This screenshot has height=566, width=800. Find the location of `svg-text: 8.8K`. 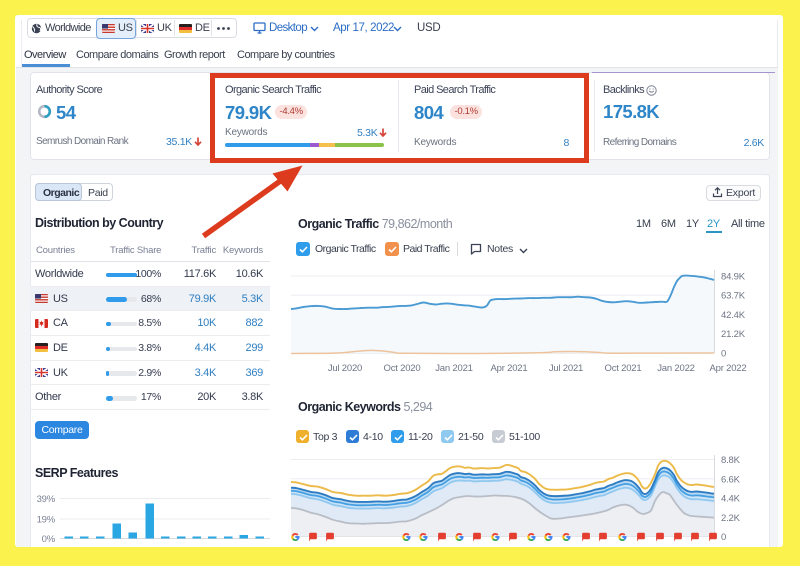

svg-text: 8.8K is located at coordinates (731, 460).